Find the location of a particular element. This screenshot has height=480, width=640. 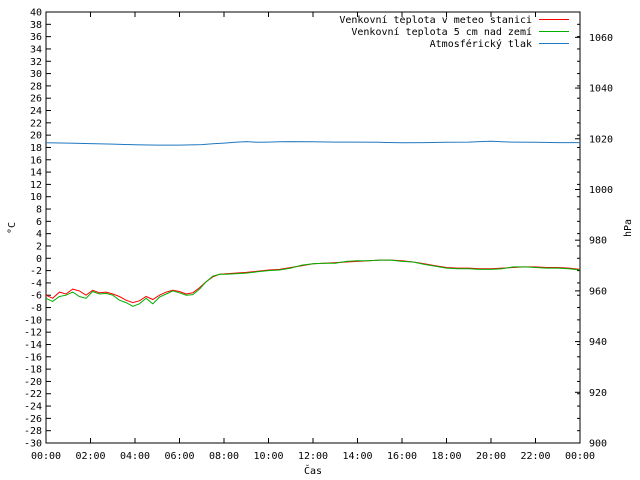

y-left-tick-label: 0 is located at coordinates (39, 259).